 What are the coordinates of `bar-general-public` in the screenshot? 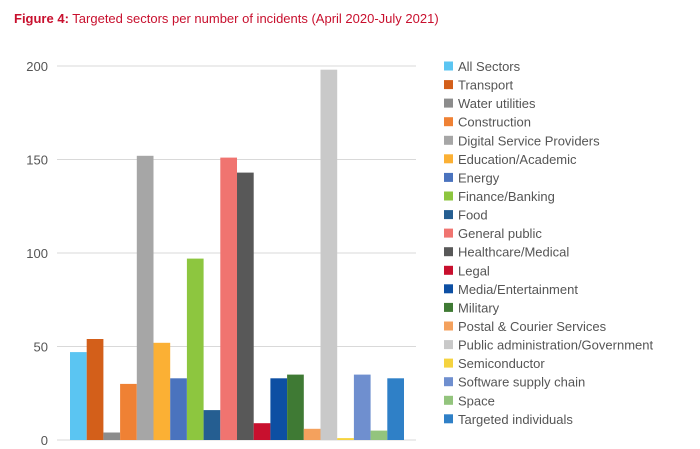 It's located at (228, 298).